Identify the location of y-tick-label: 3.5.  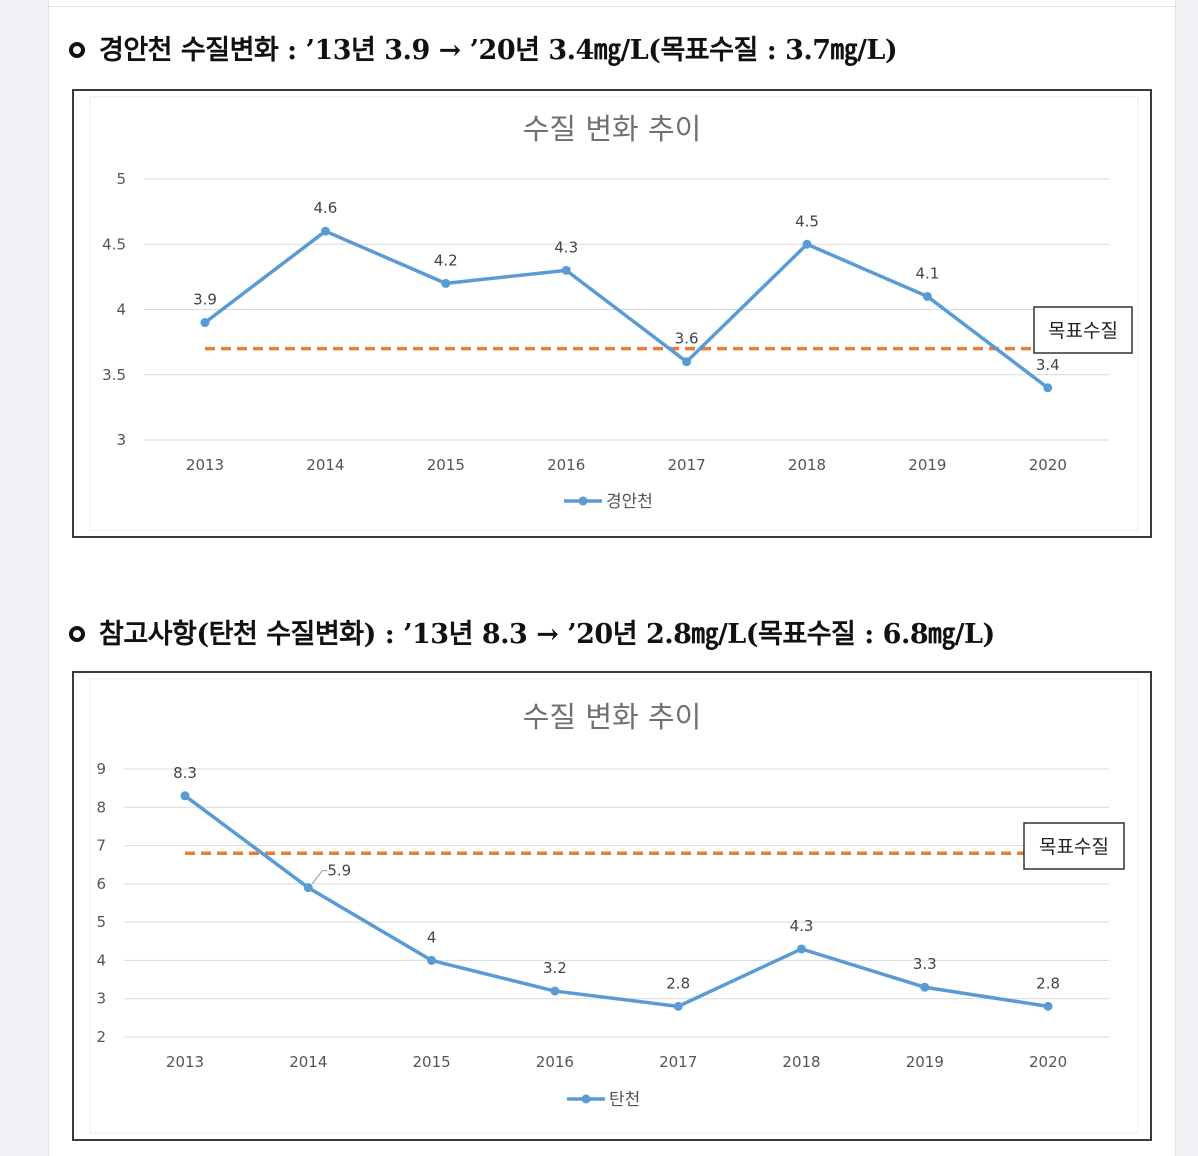
(114, 375).